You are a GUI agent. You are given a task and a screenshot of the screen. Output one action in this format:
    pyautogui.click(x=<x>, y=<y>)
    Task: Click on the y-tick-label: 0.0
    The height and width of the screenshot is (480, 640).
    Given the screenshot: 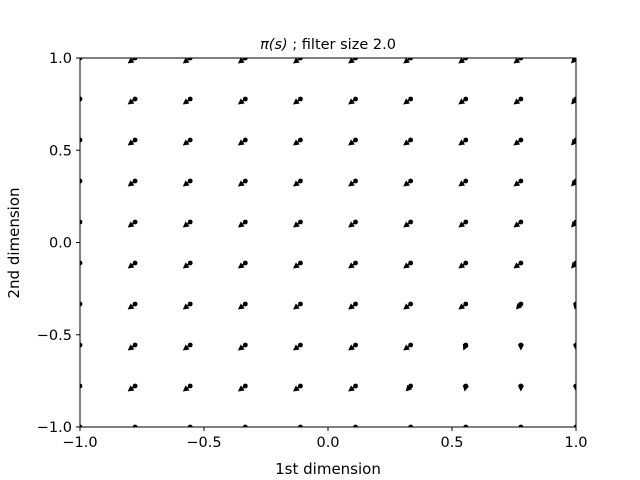 What is the action you would take?
    pyautogui.click(x=60, y=244)
    